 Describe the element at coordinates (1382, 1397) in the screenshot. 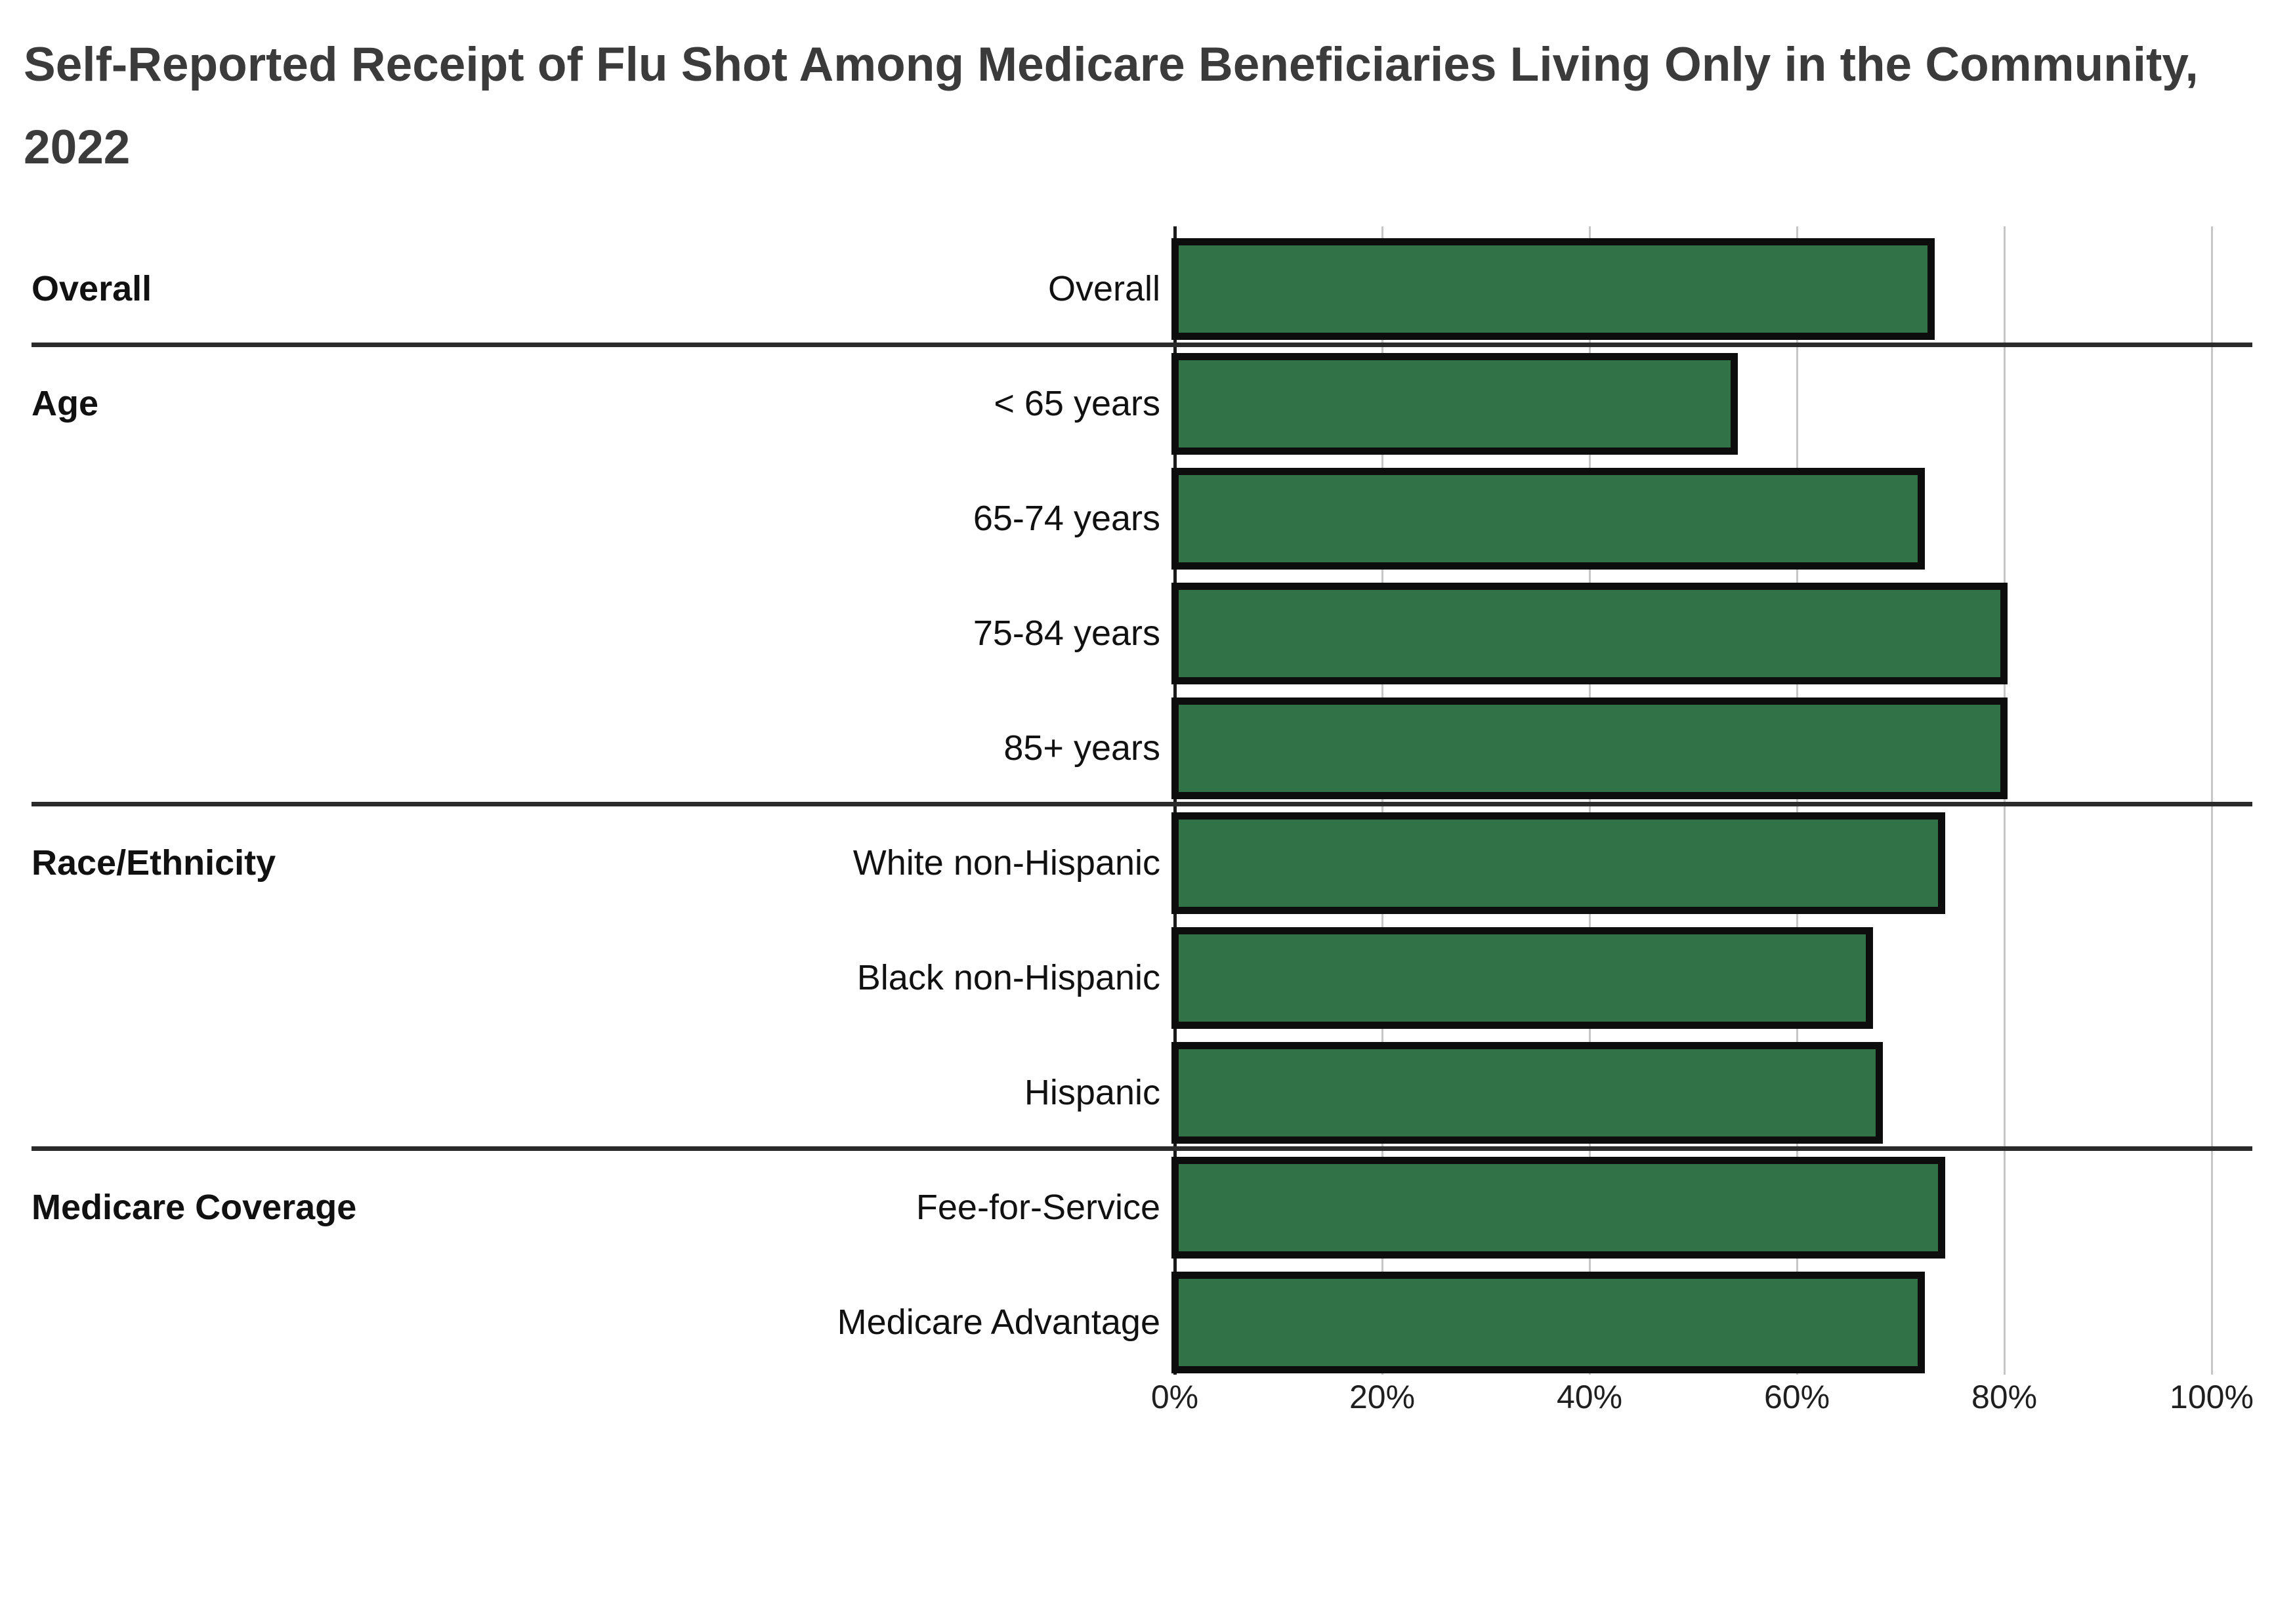

I see `axis-tick-label: 20%` at that location.